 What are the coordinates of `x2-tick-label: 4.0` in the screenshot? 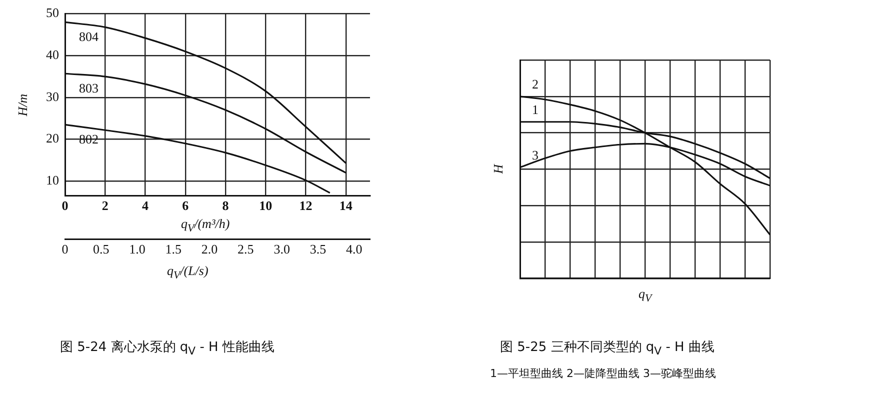 It's located at (354, 249).